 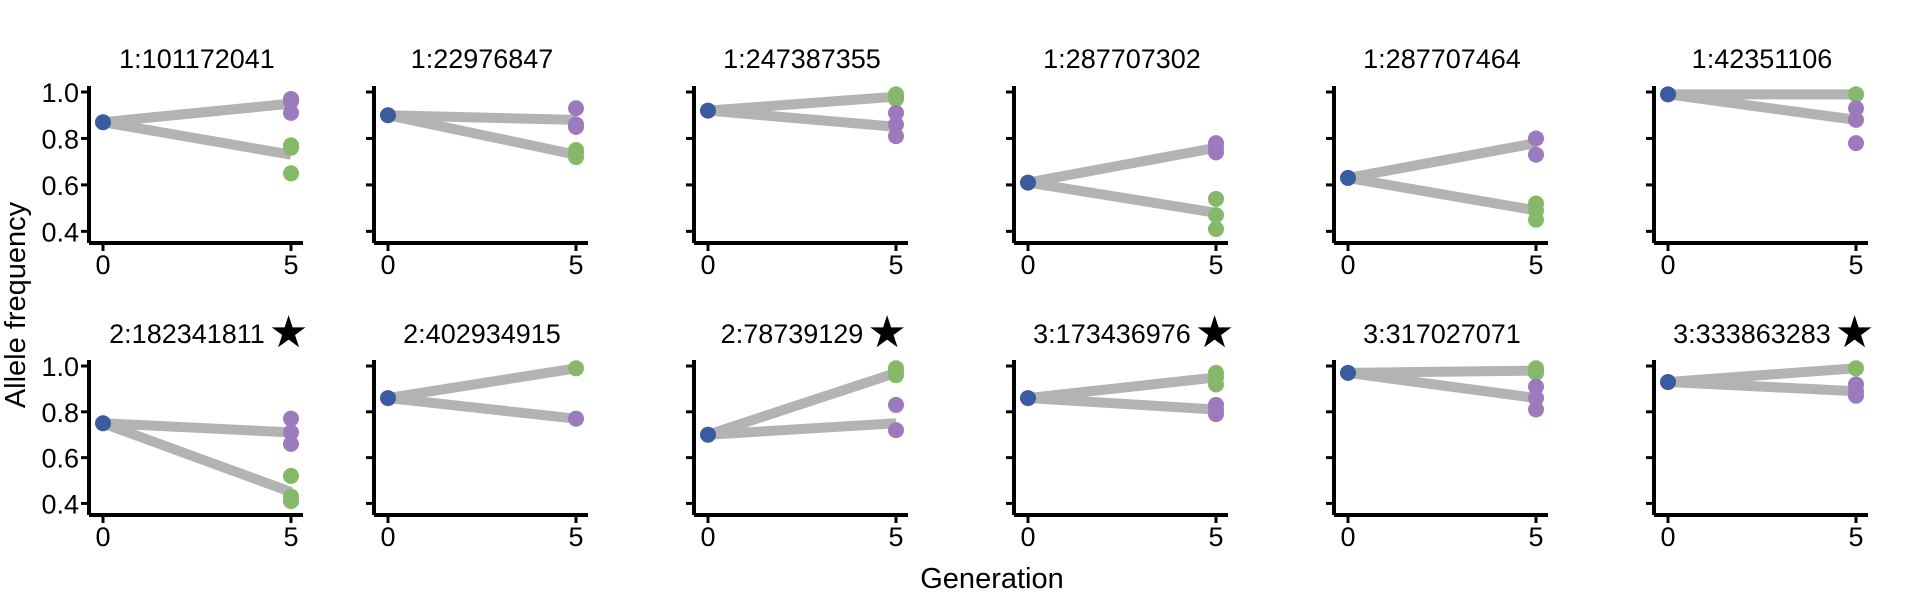 What do you see at coordinates (1752, 334) in the screenshot?
I see `panel-title: 3:333863283` at bounding box center [1752, 334].